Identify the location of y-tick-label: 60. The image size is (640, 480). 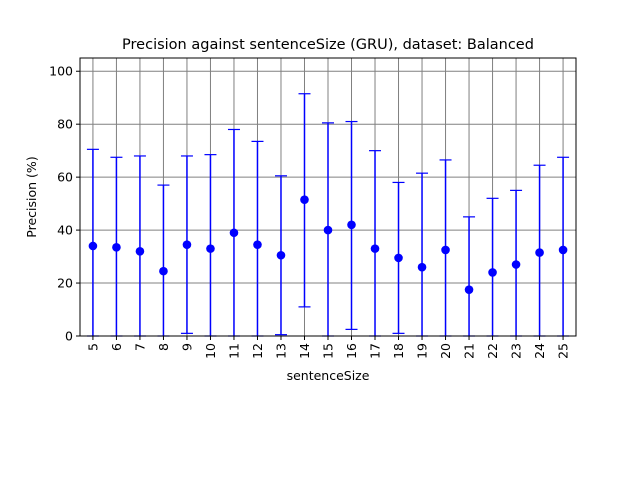
(65, 177).